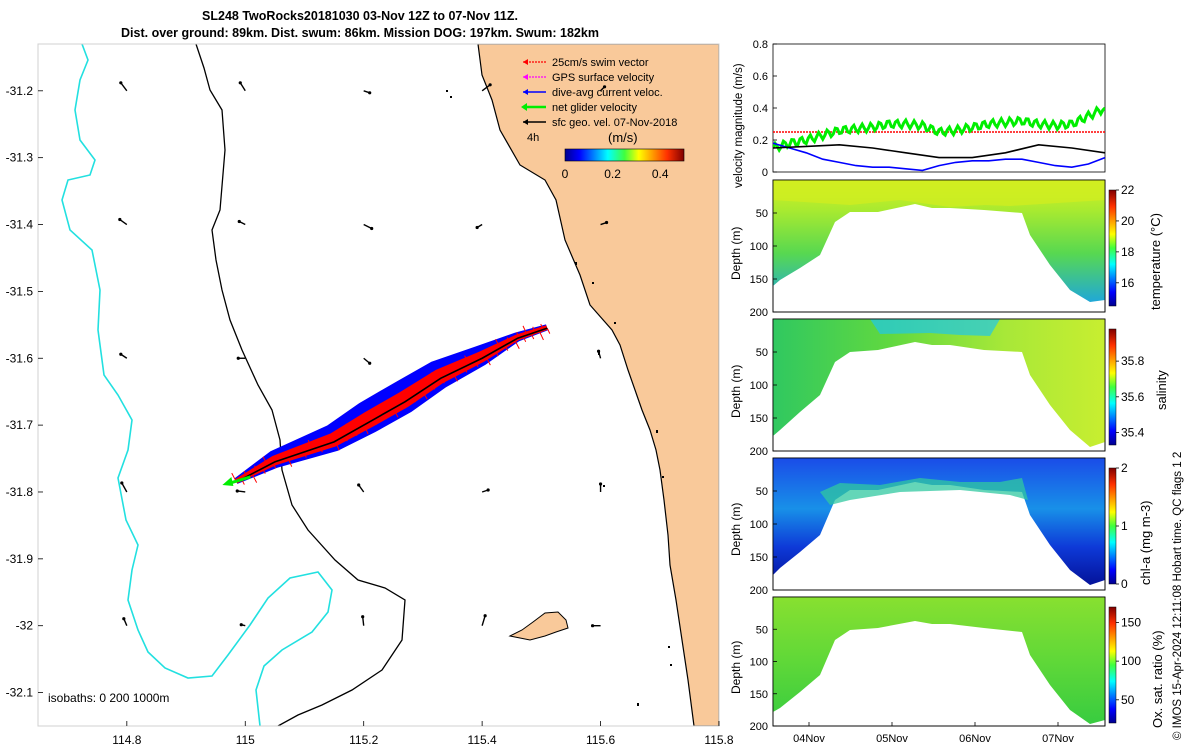 This screenshot has height=750, width=1200. I want to click on map-ytick-label: -31.2, so click(20, 91).